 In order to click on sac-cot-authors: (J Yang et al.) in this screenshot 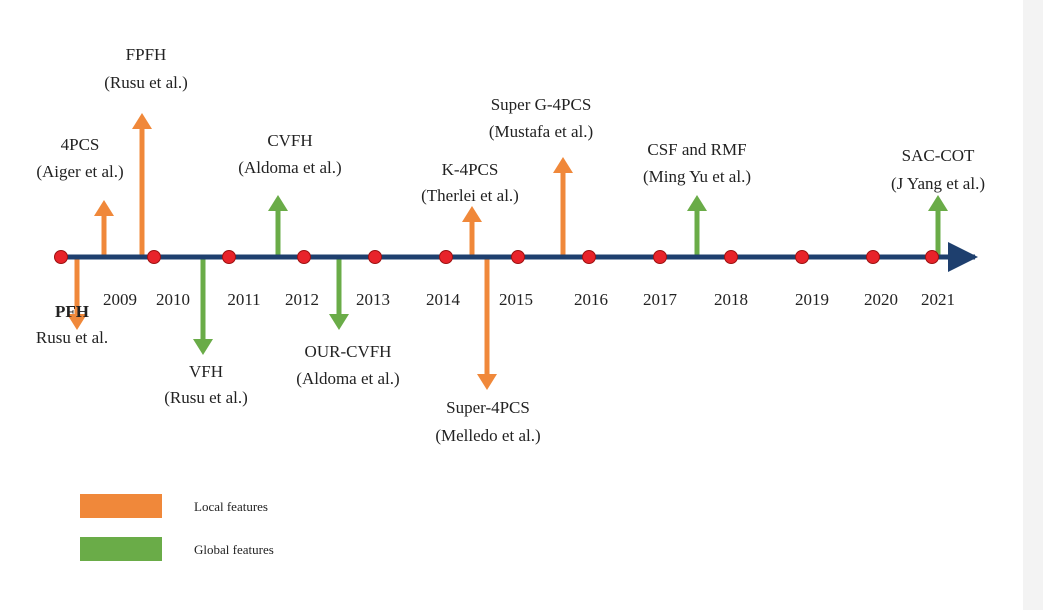, I will do `click(938, 183)`.